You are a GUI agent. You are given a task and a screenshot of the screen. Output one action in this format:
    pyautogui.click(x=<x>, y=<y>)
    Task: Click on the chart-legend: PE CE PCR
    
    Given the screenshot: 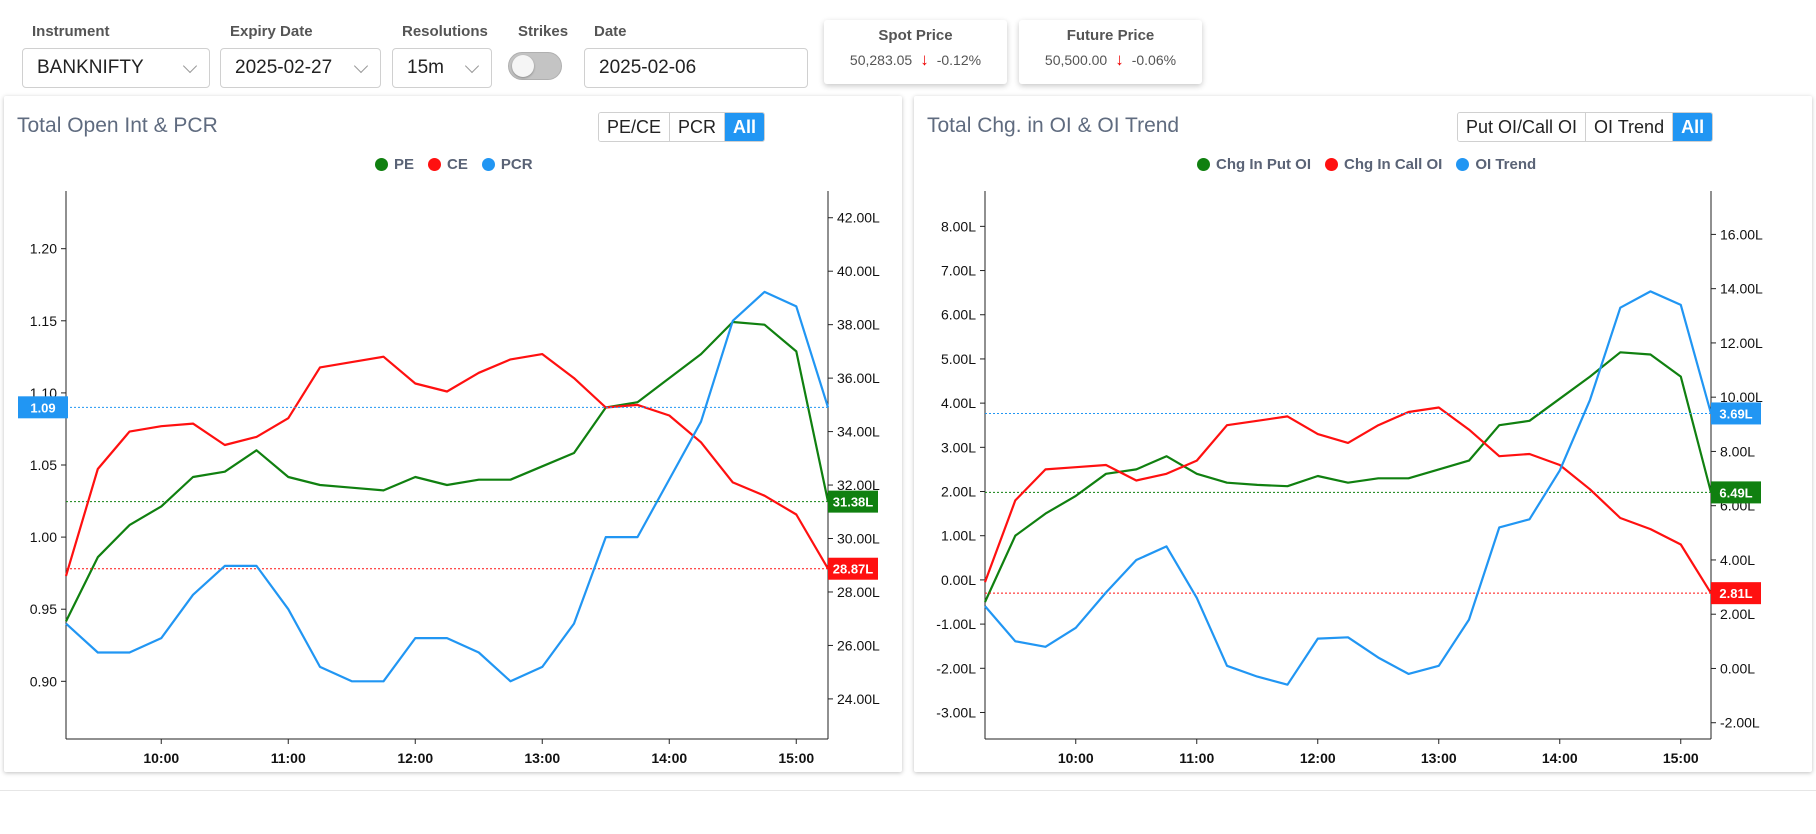 What is the action you would take?
    pyautogui.click(x=454, y=164)
    